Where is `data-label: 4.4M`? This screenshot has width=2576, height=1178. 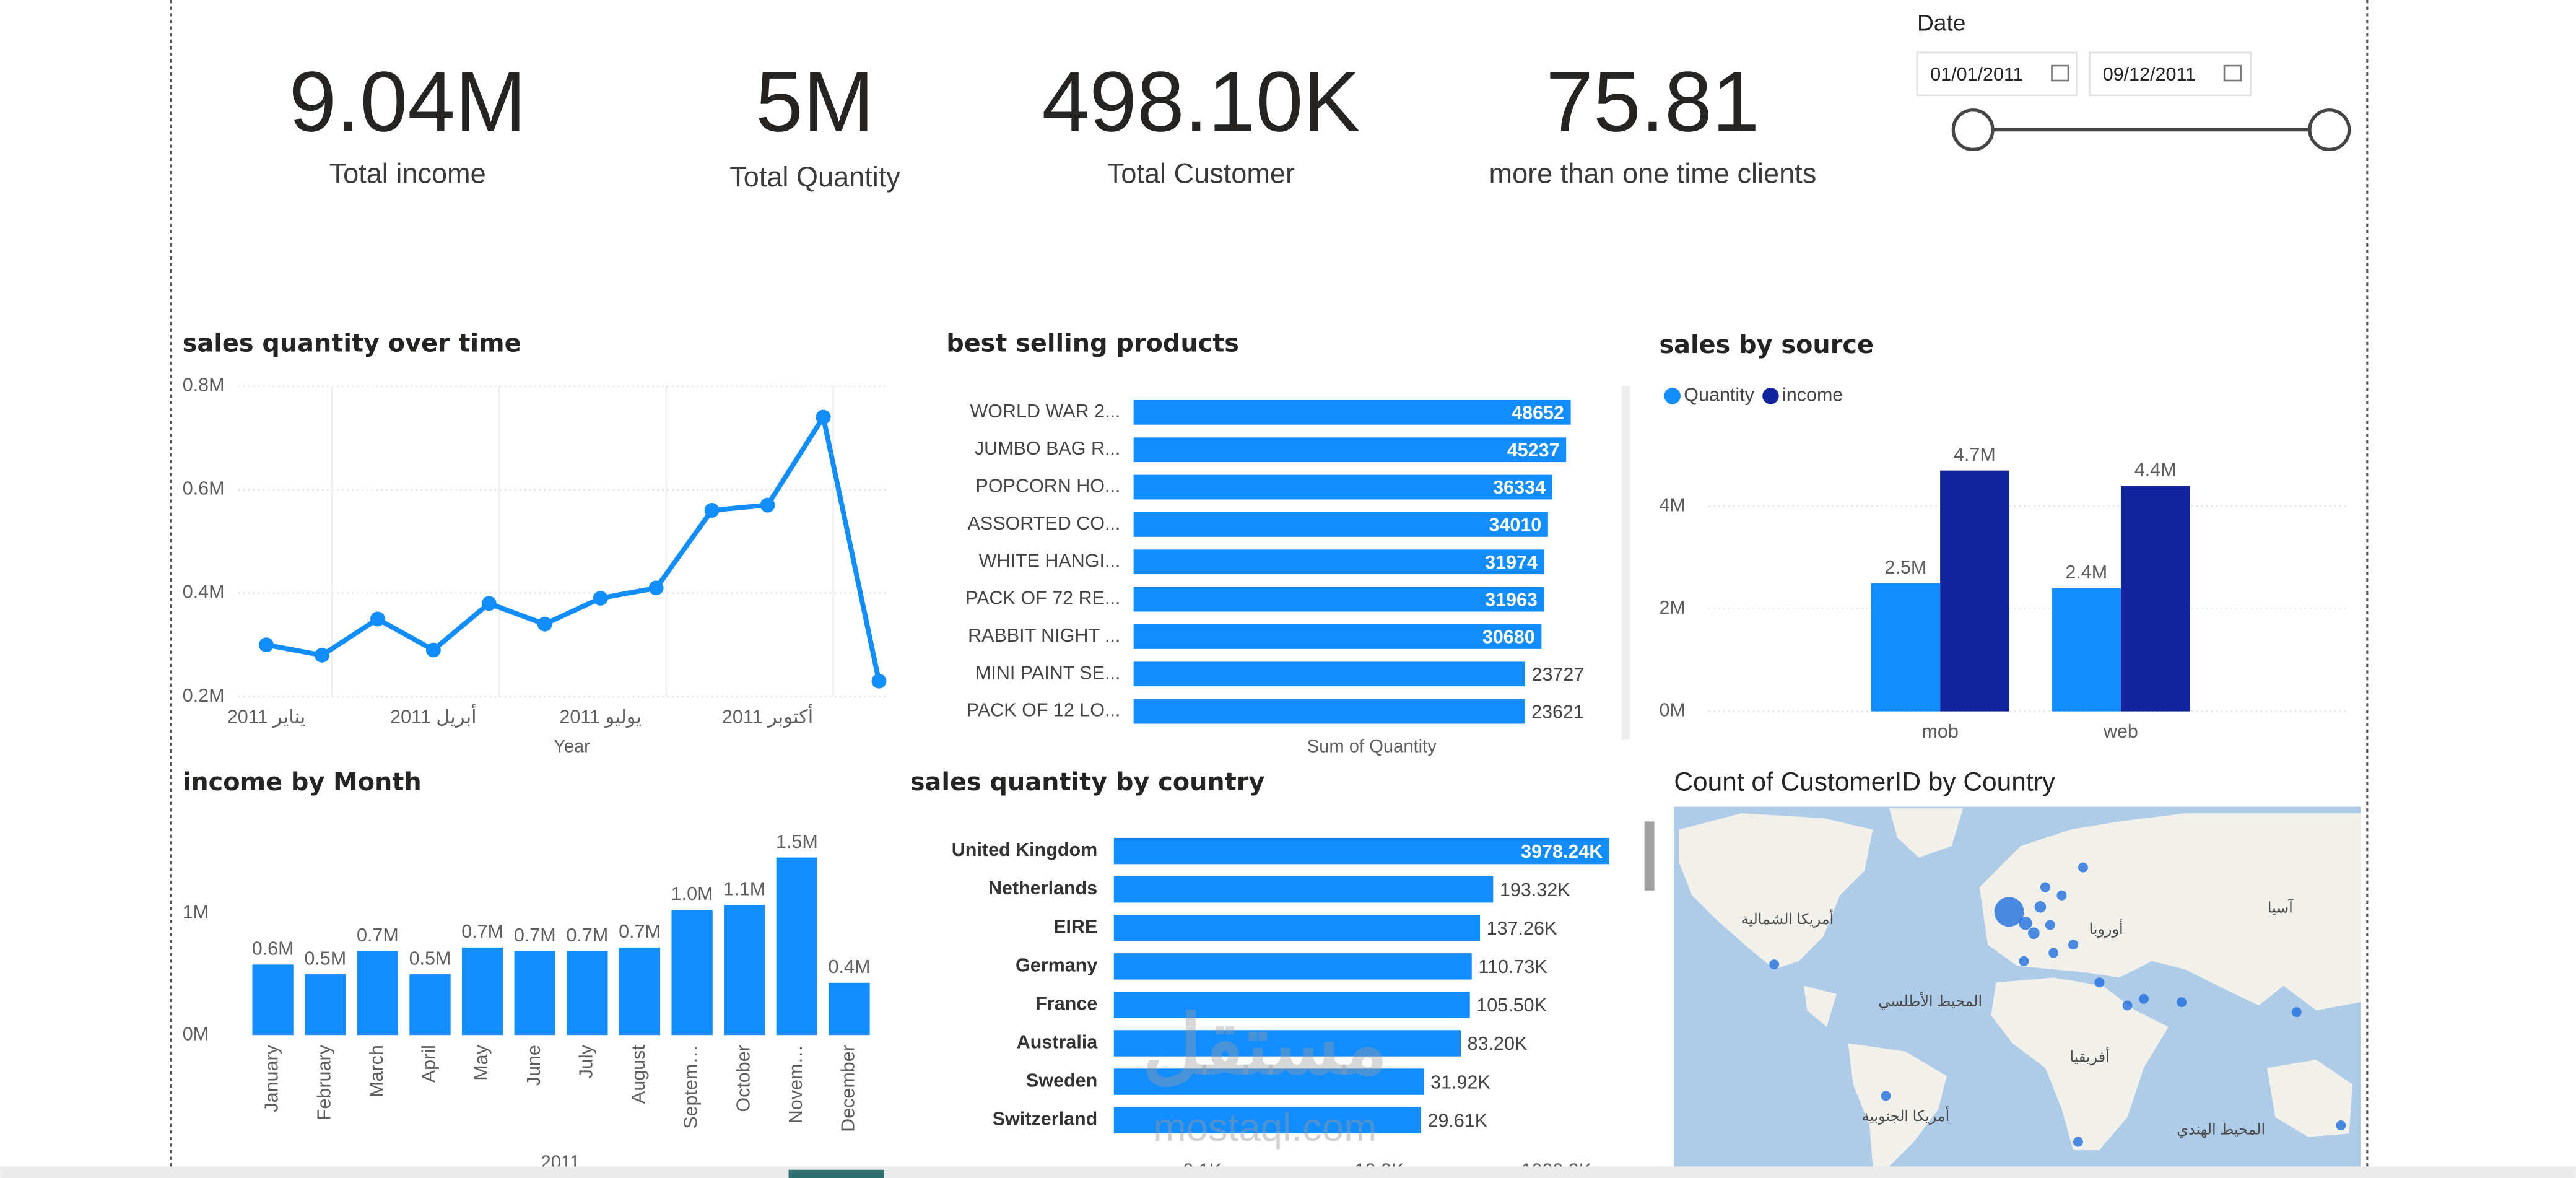
data-label: 4.4M is located at coordinates (2155, 470).